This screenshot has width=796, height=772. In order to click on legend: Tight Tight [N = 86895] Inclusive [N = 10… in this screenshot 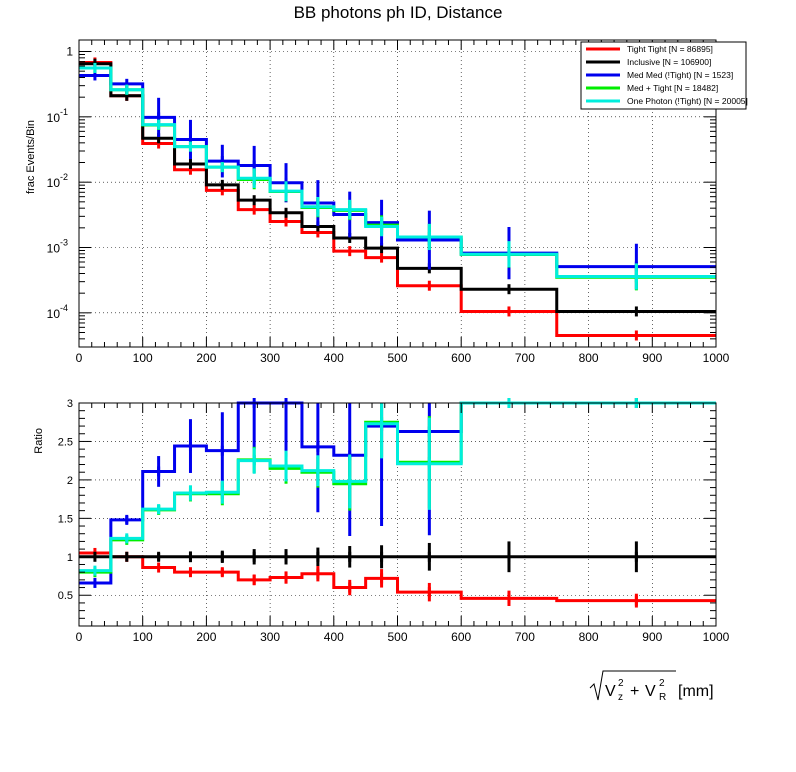, I will do `click(664, 75)`.